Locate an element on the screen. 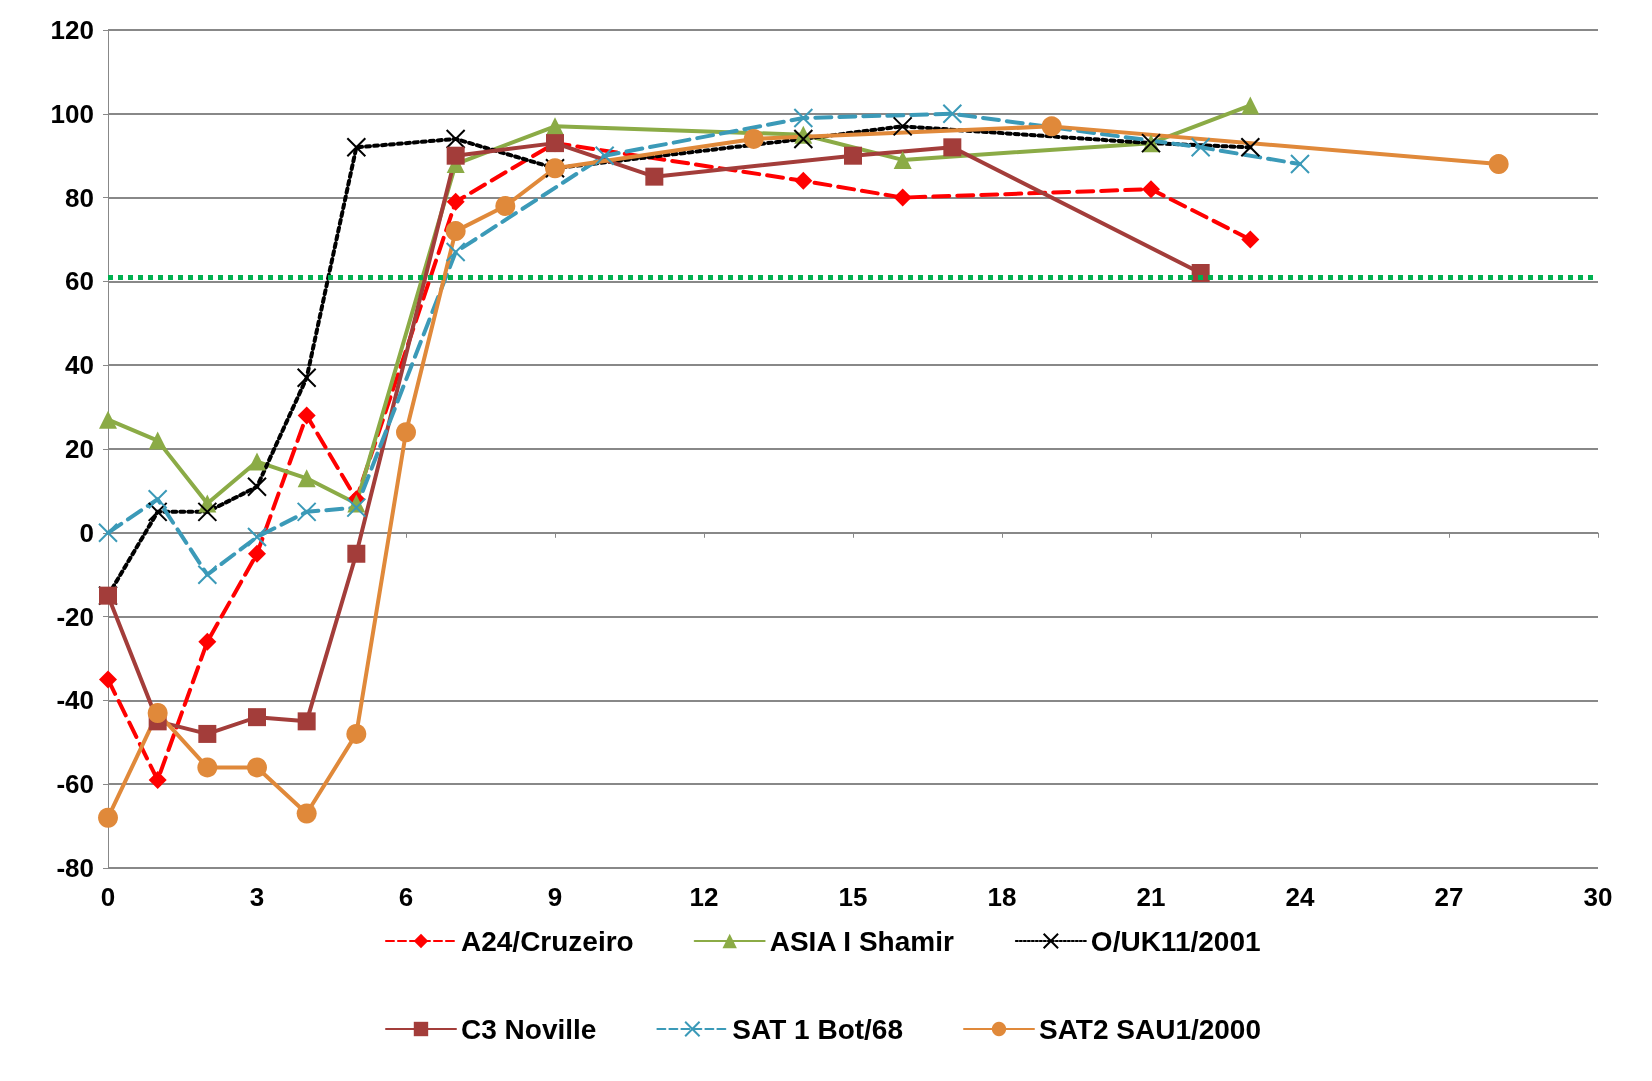  y-tick-label: -20 is located at coordinates (75, 616).